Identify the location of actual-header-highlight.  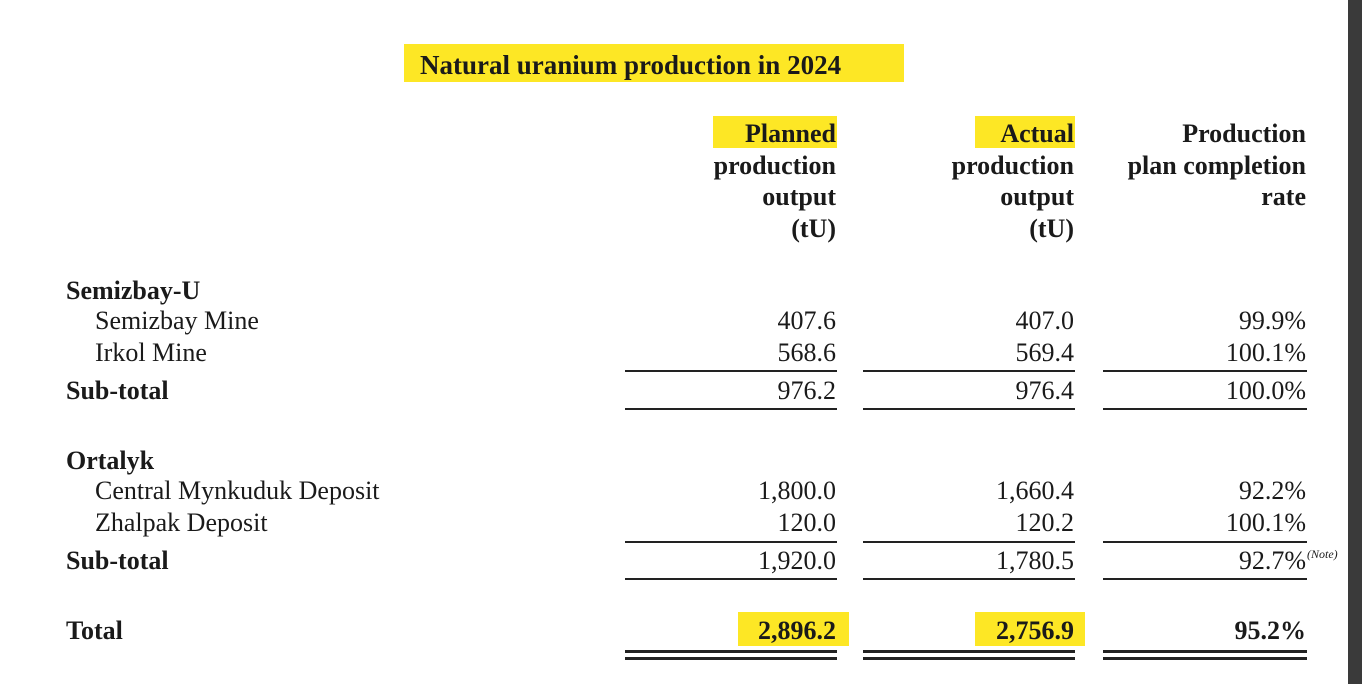
(1025, 132).